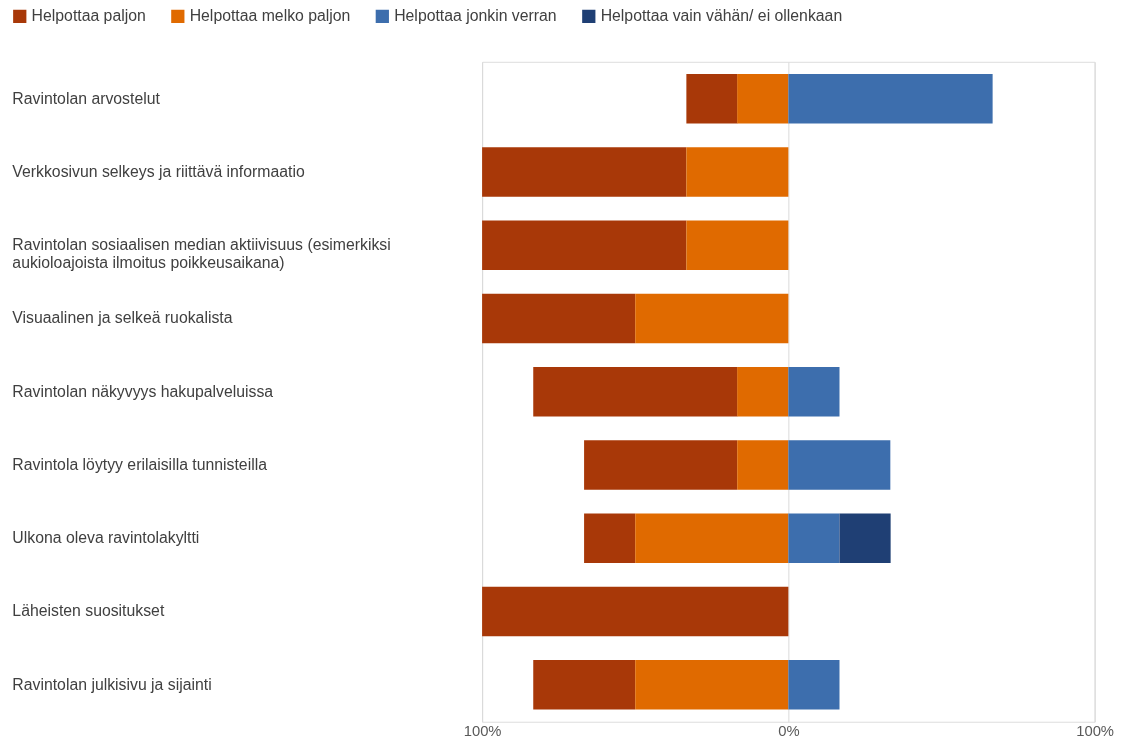 The height and width of the screenshot is (755, 1144). I want to click on y-tick-label: Verkkosivun selkeys ja riittävä informaatio, so click(158, 171).